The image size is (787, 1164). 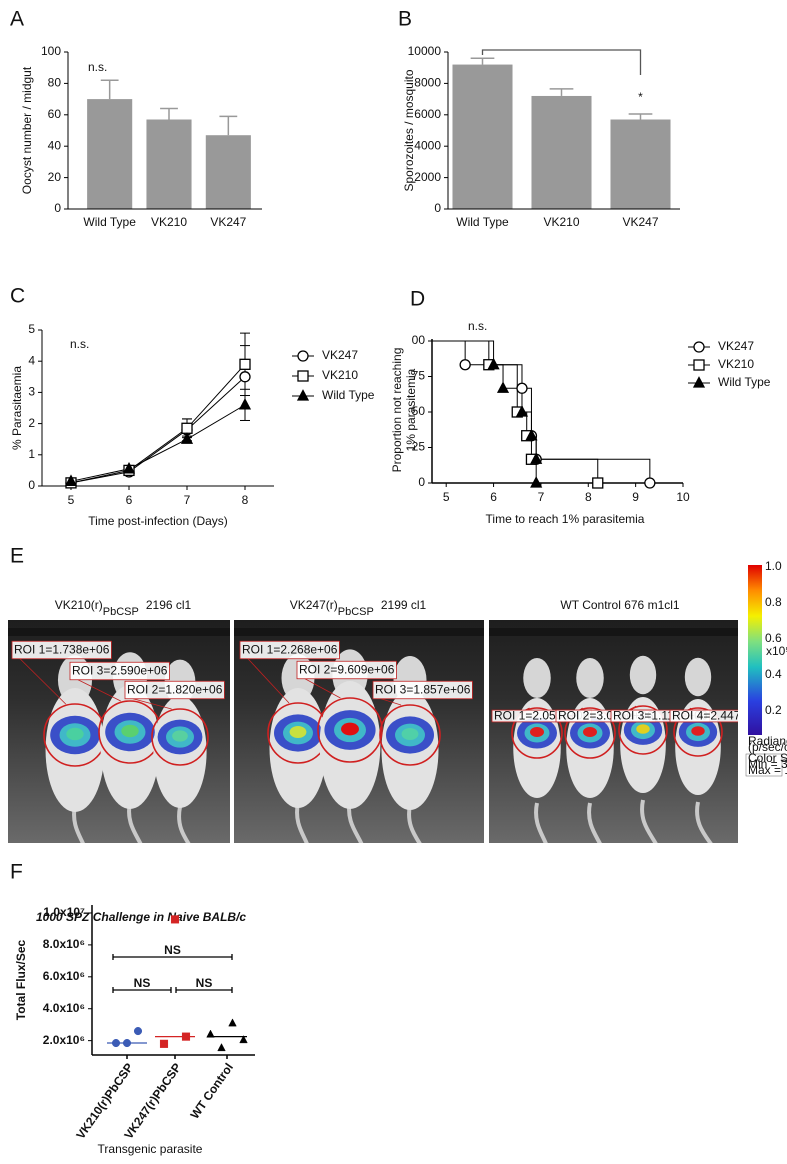 I want to click on panel-label: E, so click(x=17, y=556).